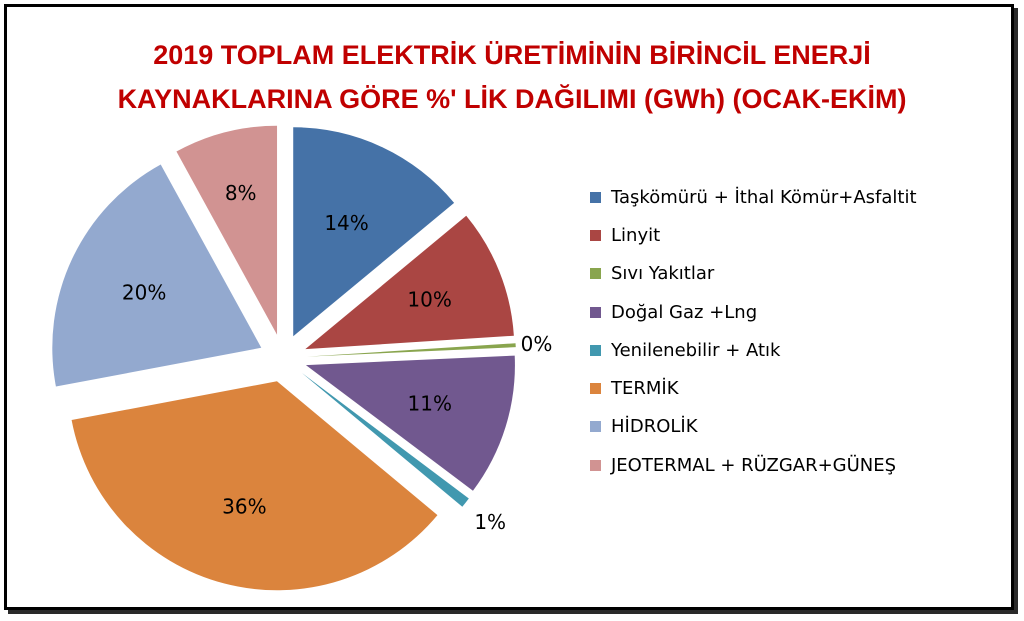  I want to click on legend-label: TERMİK, so click(645, 389).